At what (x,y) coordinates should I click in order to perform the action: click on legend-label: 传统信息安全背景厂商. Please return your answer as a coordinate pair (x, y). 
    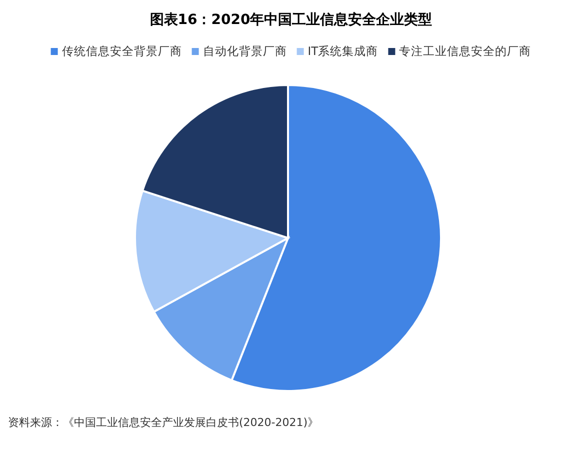
    Looking at the image, I should click on (122, 51).